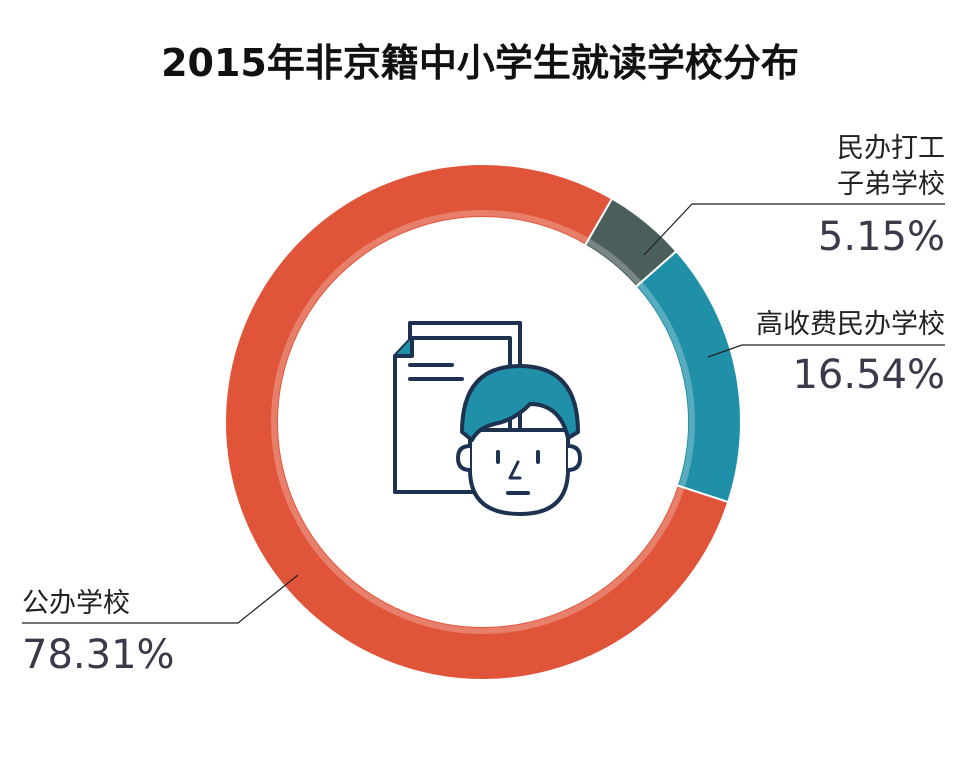 This screenshot has width=960, height=768. I want to click on slice-label-0-line-1: 民办打工, so click(891, 148).